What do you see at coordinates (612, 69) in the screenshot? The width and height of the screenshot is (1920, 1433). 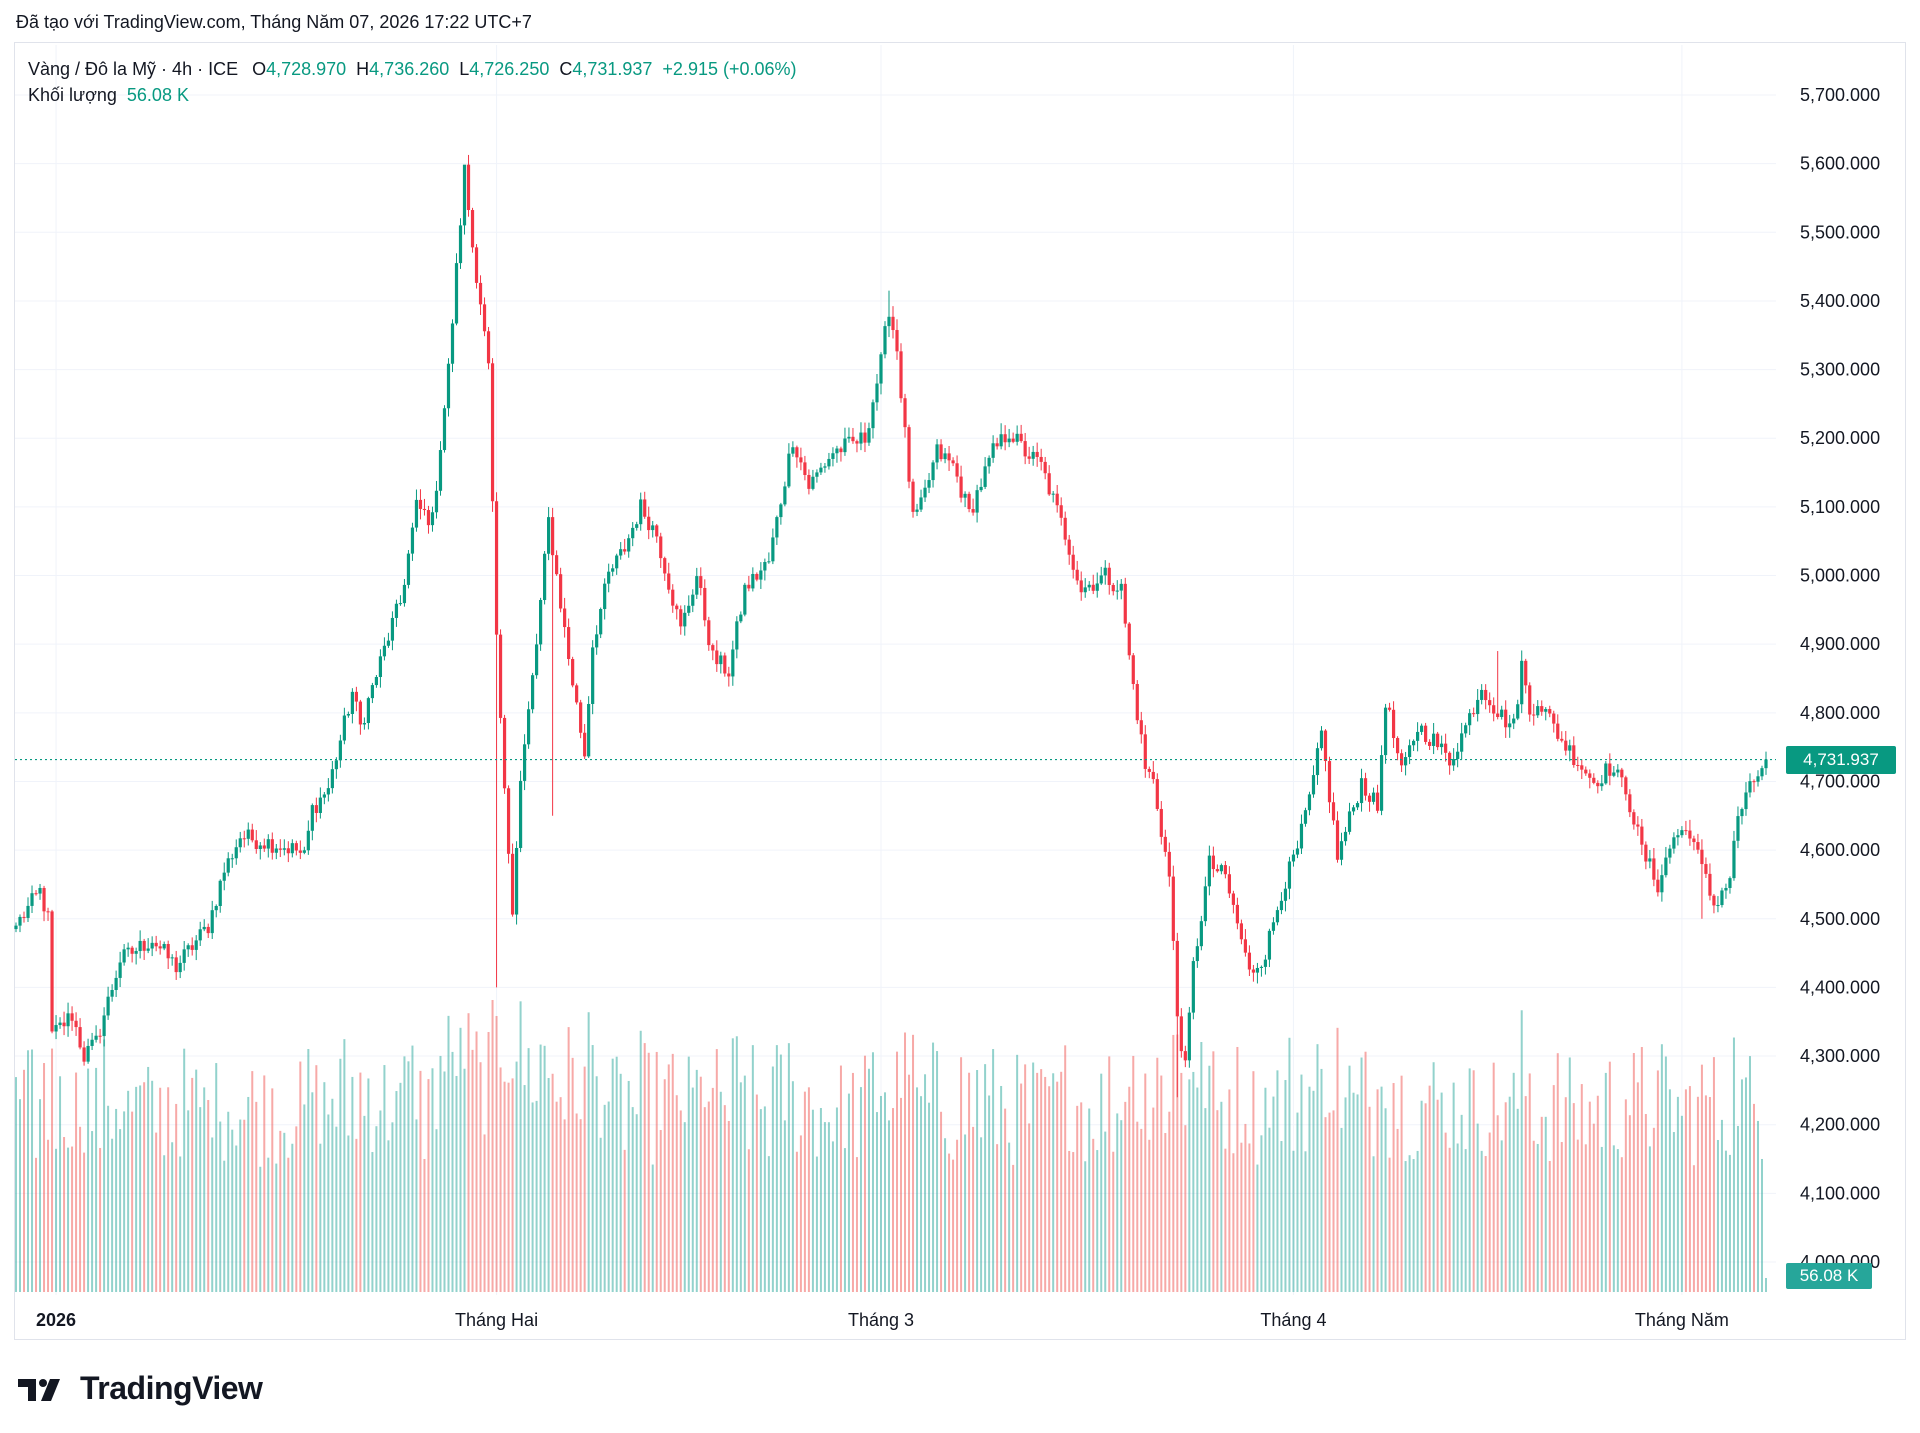 I see `close-value: 4,731.937` at bounding box center [612, 69].